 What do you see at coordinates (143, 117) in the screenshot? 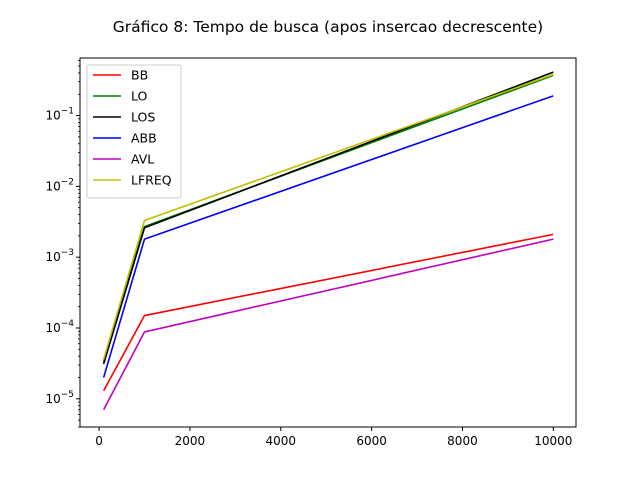
I see `legend-label-los: LOS` at bounding box center [143, 117].